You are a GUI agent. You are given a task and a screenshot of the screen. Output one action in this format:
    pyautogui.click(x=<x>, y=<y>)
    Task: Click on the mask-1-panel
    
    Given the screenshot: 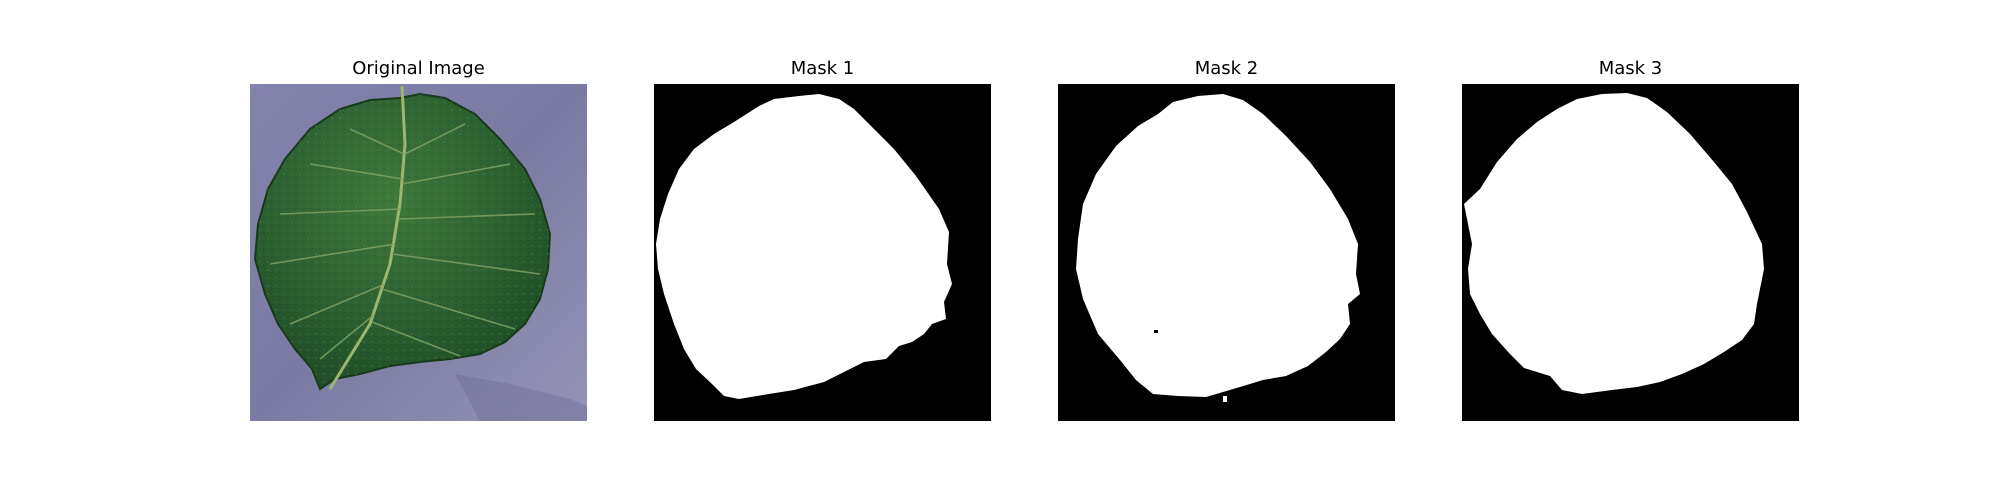 What is the action you would take?
    pyautogui.click(x=822, y=252)
    